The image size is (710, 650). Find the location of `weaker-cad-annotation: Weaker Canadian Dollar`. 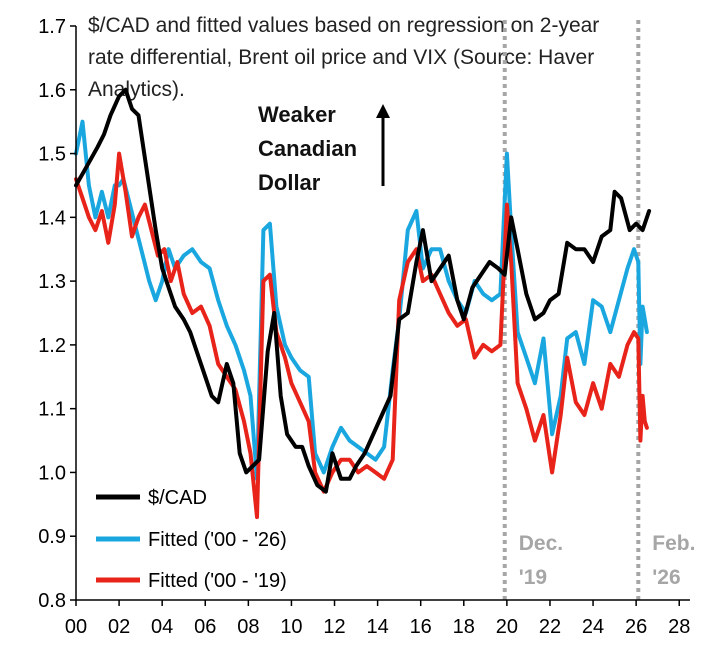

weaker-cad-annotation: Weaker Canadian Dollar is located at coordinates (324, 148).